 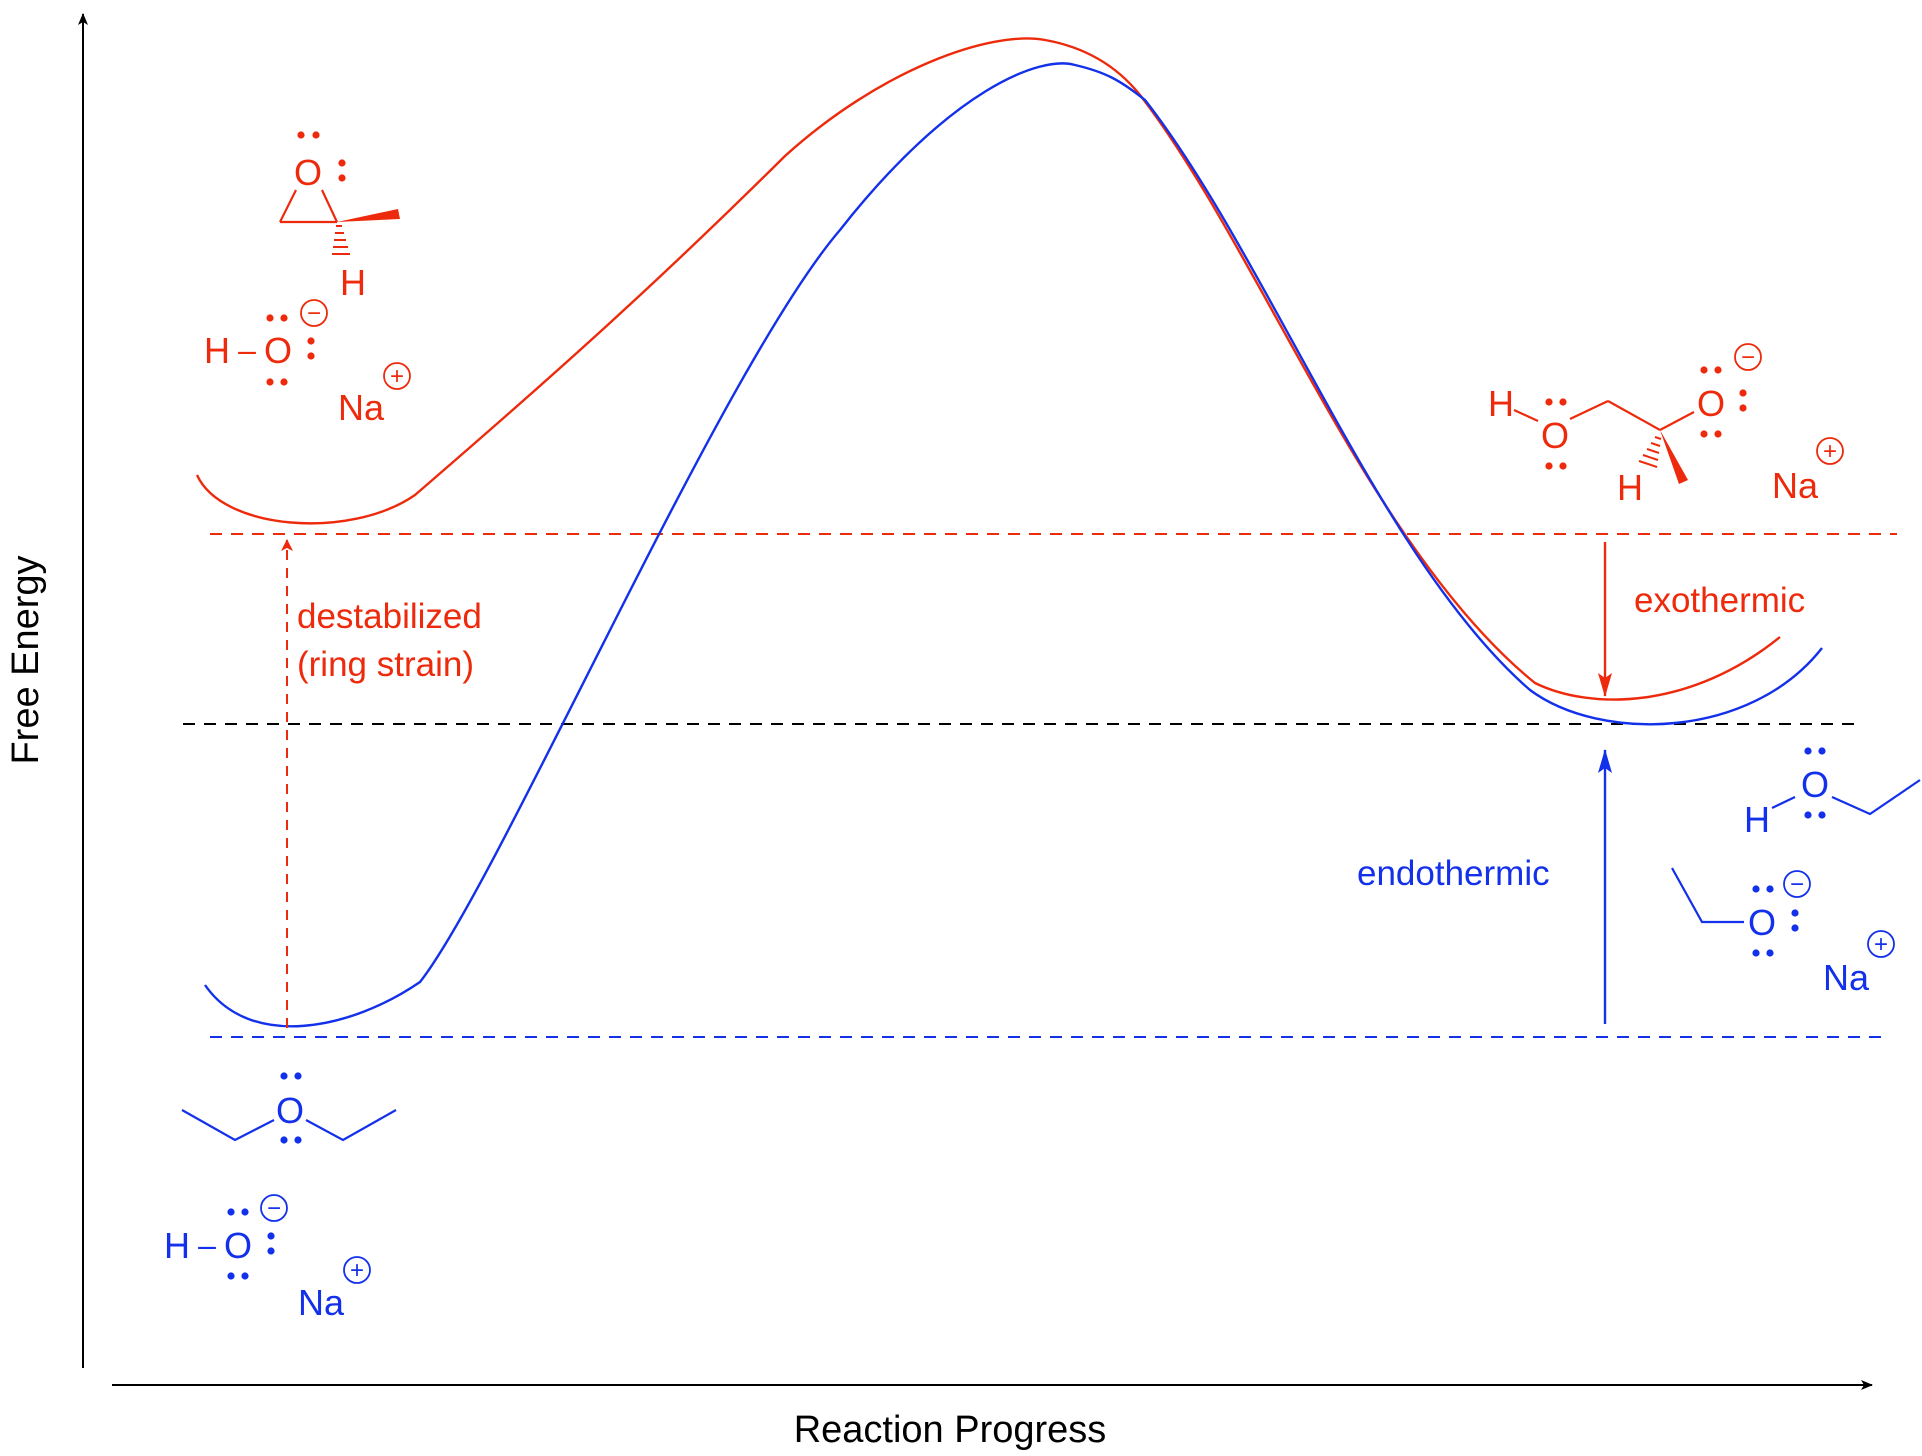 I want to click on hydrogen-hash-bond, so click(x=341, y=240).